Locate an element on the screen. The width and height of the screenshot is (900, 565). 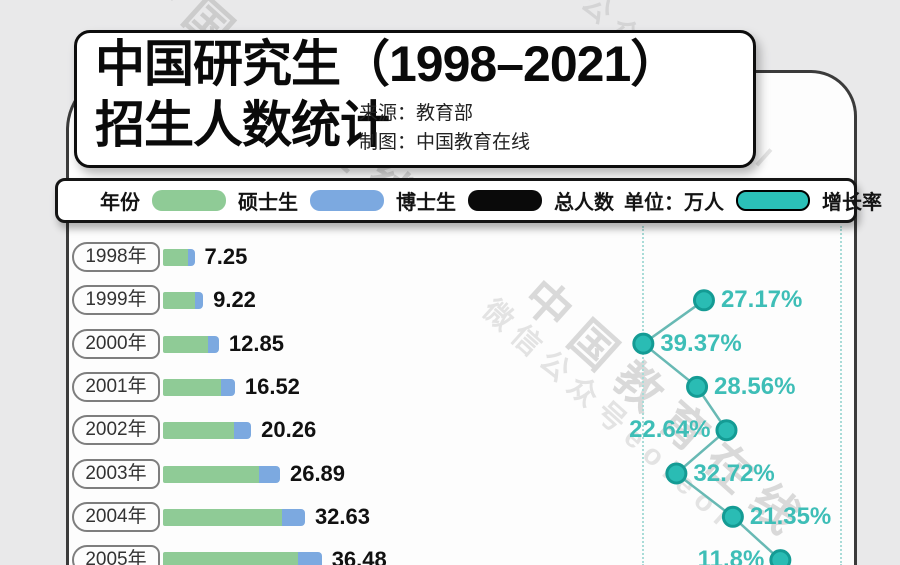
year-pill-4: 2002年 is located at coordinates (116, 430).